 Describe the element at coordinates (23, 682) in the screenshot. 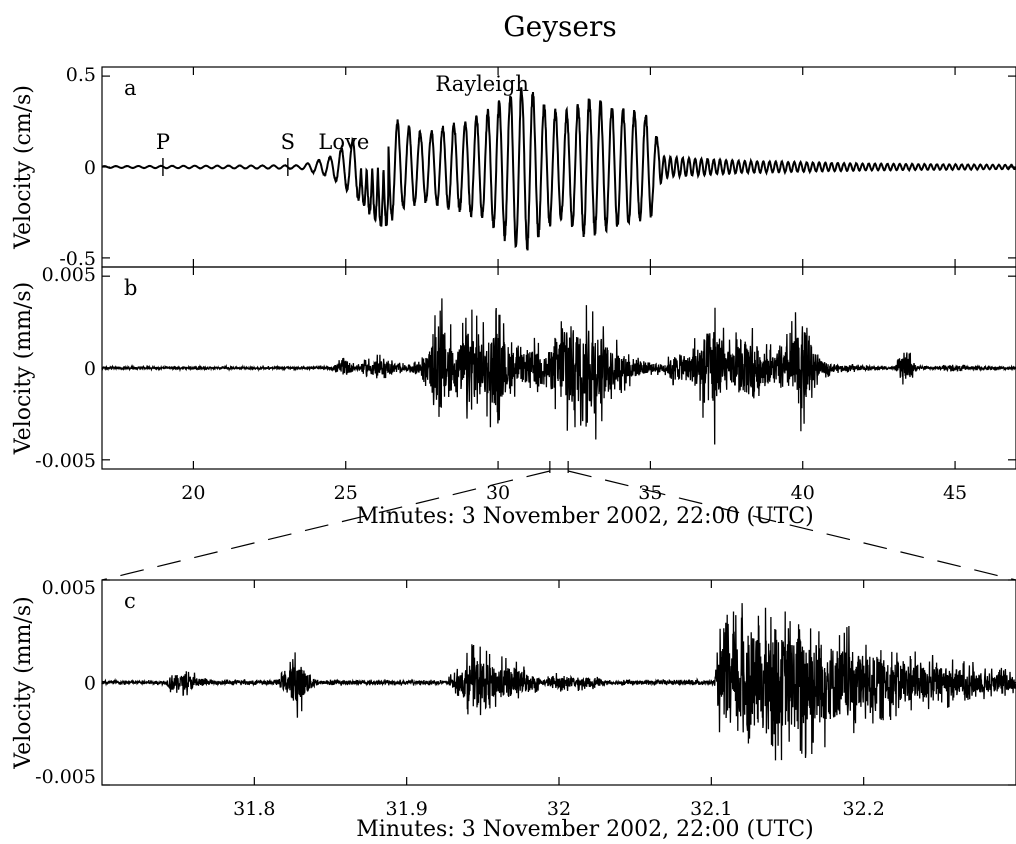

I see `y-axis-label-c: Velocity (mm/s)` at that location.